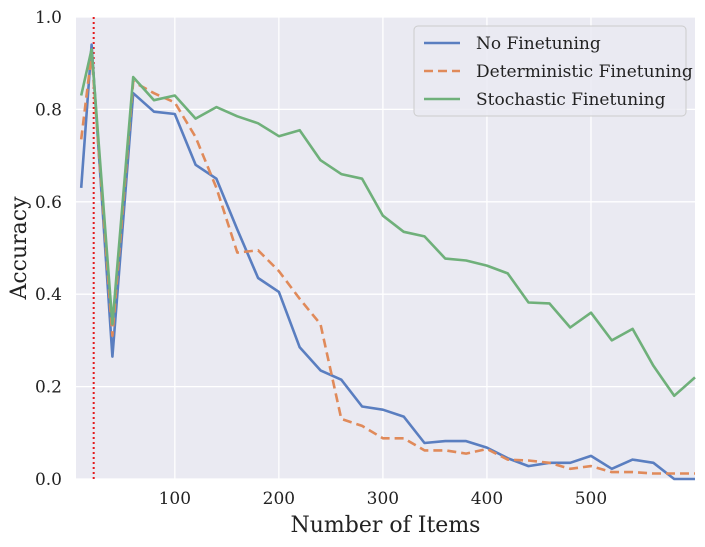 This screenshot has width=705, height=547. What do you see at coordinates (591, 499) in the screenshot?
I see `x-tick-label: 500` at bounding box center [591, 499].